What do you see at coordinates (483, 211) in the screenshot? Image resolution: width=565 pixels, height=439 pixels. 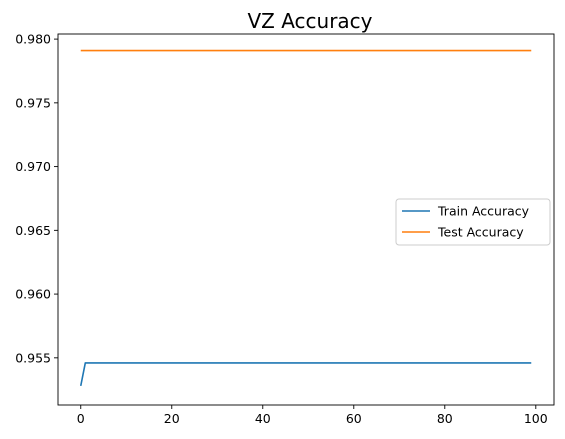 I see `legend-label: Train Accuracy` at bounding box center [483, 211].